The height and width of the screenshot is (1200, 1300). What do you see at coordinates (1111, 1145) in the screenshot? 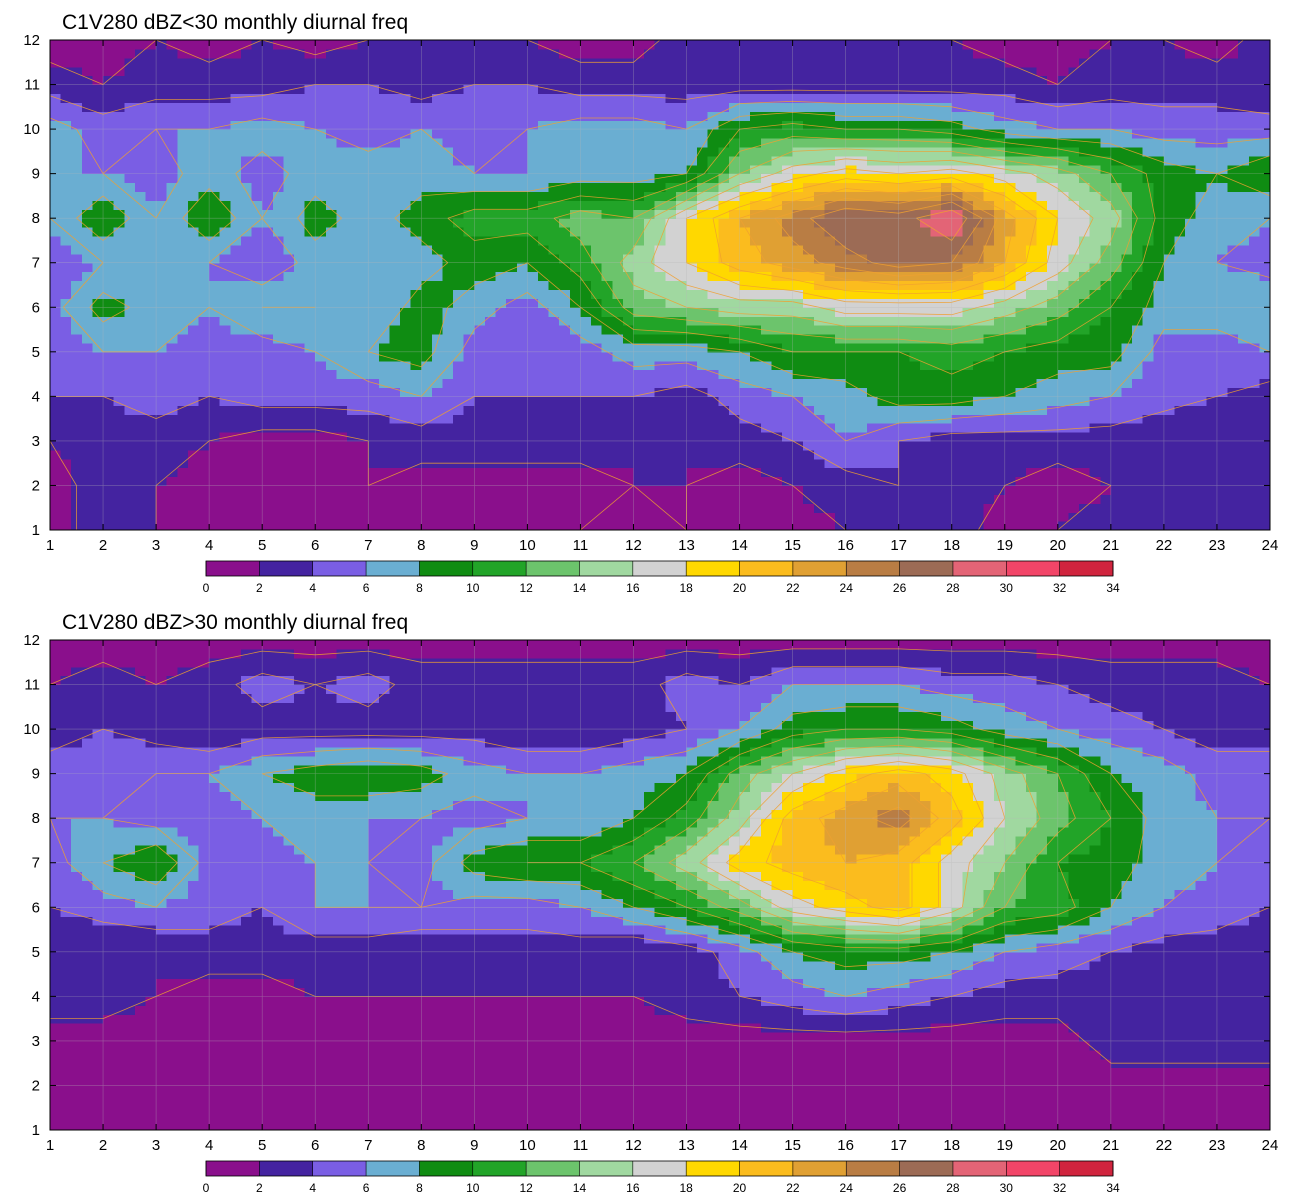
I see `x-tick-label: 21` at bounding box center [1111, 1145].